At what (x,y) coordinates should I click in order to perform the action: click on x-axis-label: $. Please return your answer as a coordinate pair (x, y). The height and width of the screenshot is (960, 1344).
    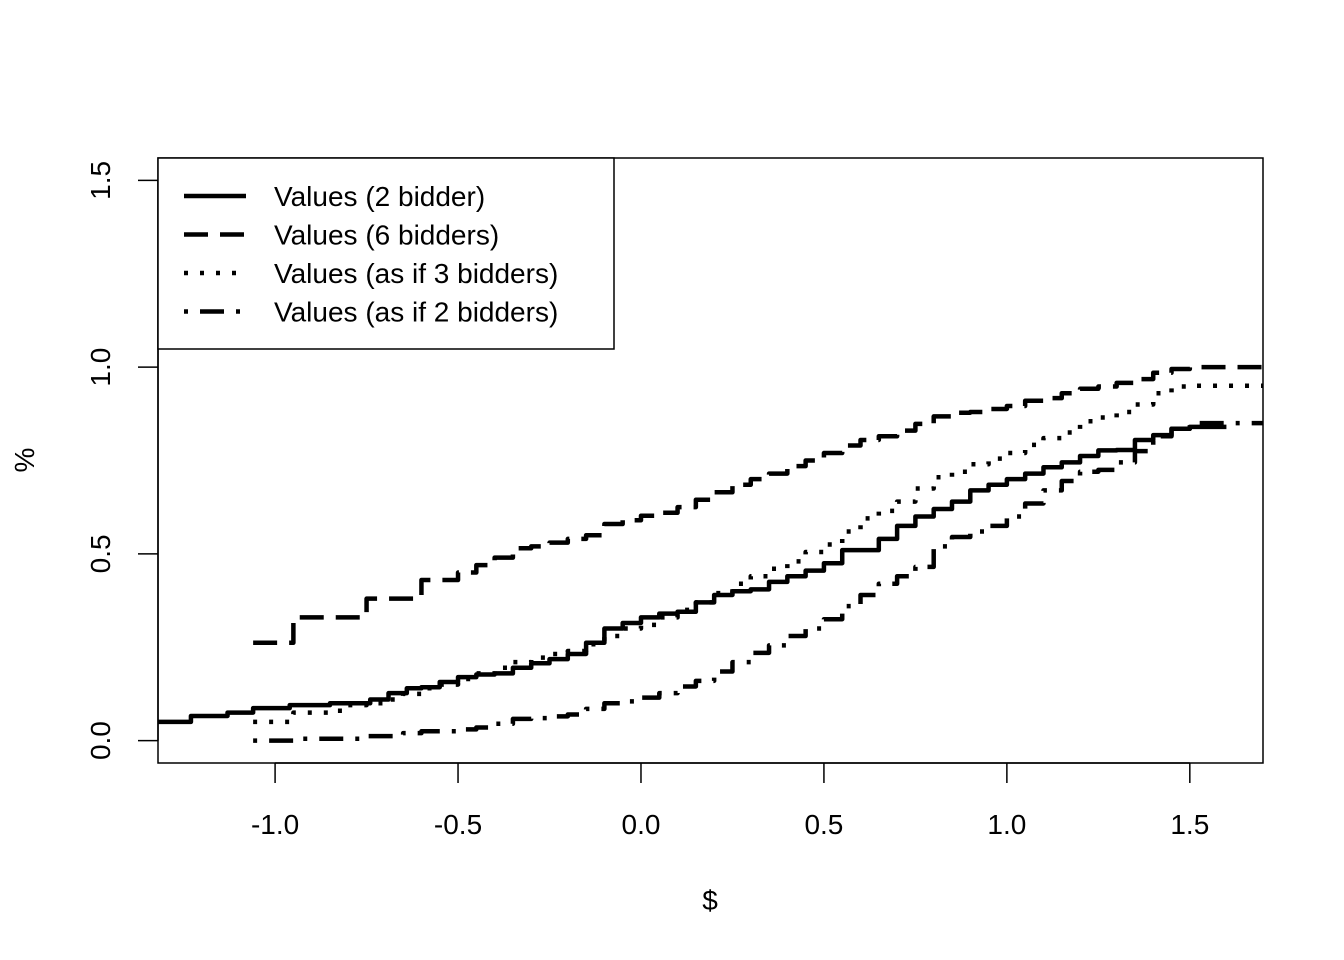
    Looking at the image, I should click on (710, 900).